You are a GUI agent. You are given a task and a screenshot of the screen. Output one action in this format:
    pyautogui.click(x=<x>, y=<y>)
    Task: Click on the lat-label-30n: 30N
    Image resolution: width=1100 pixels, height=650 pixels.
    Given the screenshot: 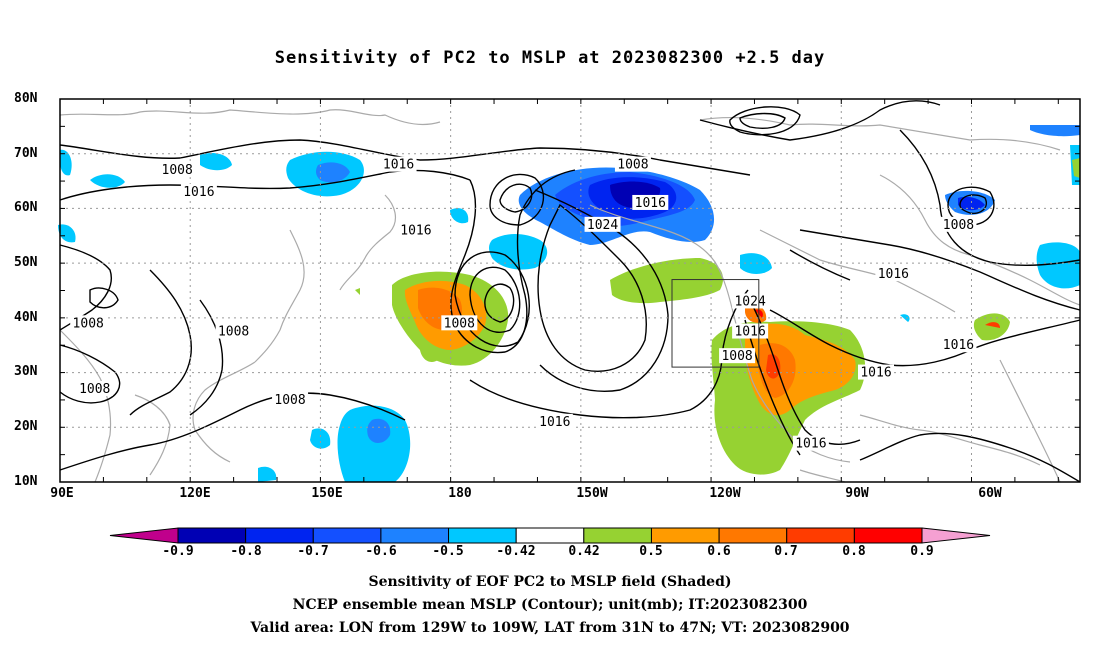 What is the action you would take?
    pyautogui.click(x=26, y=371)
    